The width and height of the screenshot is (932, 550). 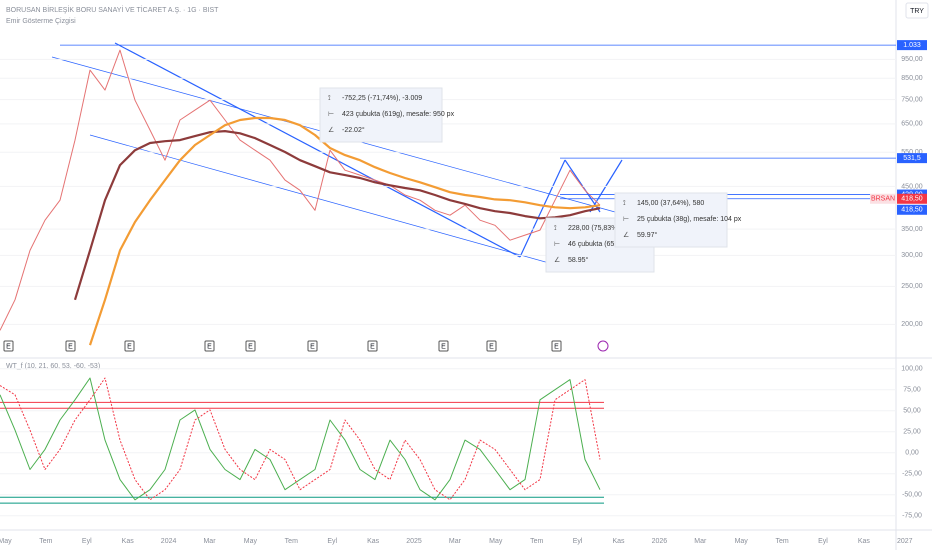 I want to click on y-tick-label: 300,00, so click(x=912, y=255).